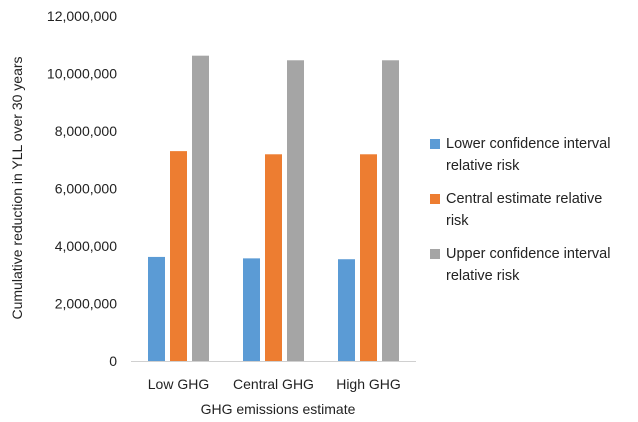 This screenshot has height=422, width=638. I want to click on y-tick-label: 6,000,000, so click(86, 189).